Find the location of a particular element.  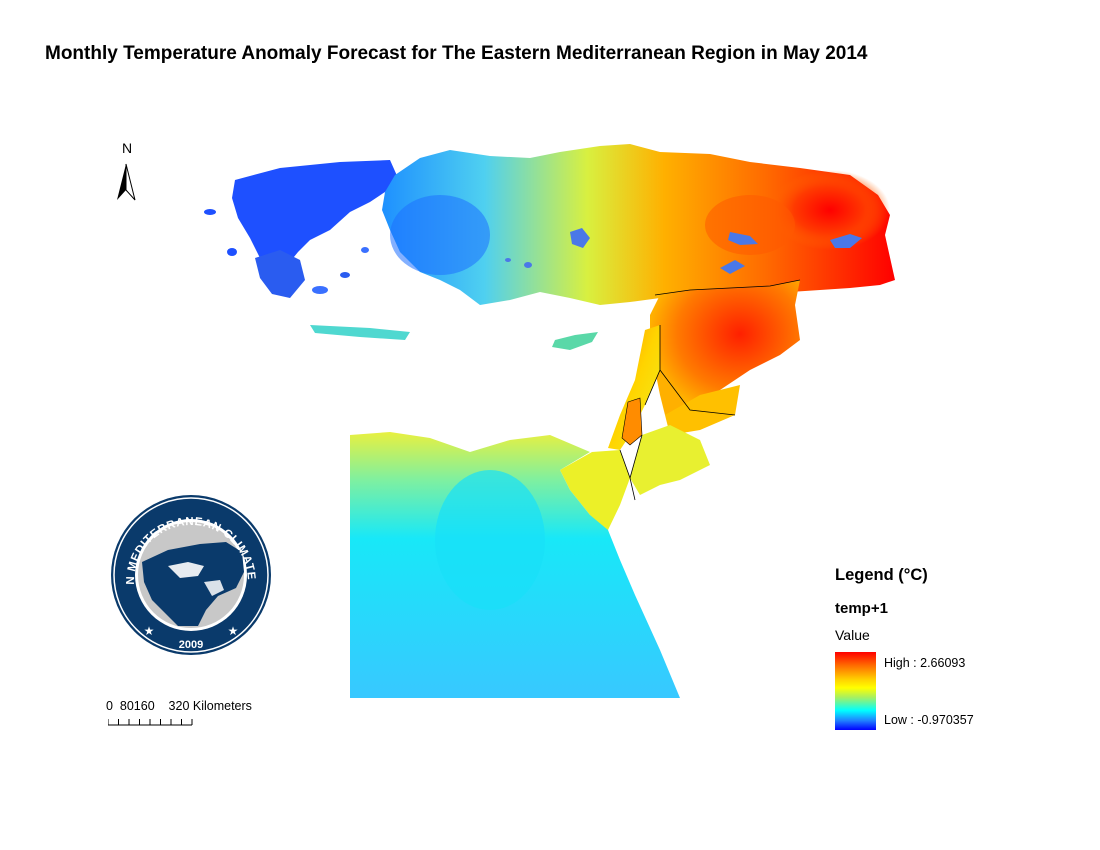

jordan-region is located at coordinates (670, 460).